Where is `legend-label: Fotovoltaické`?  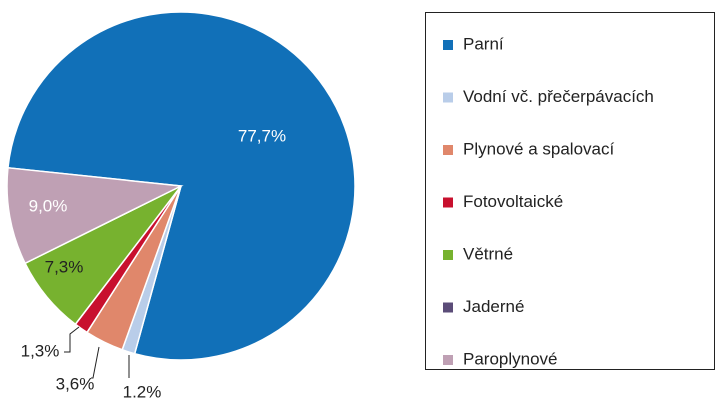
legend-label: Fotovoltaické is located at coordinates (513, 201).